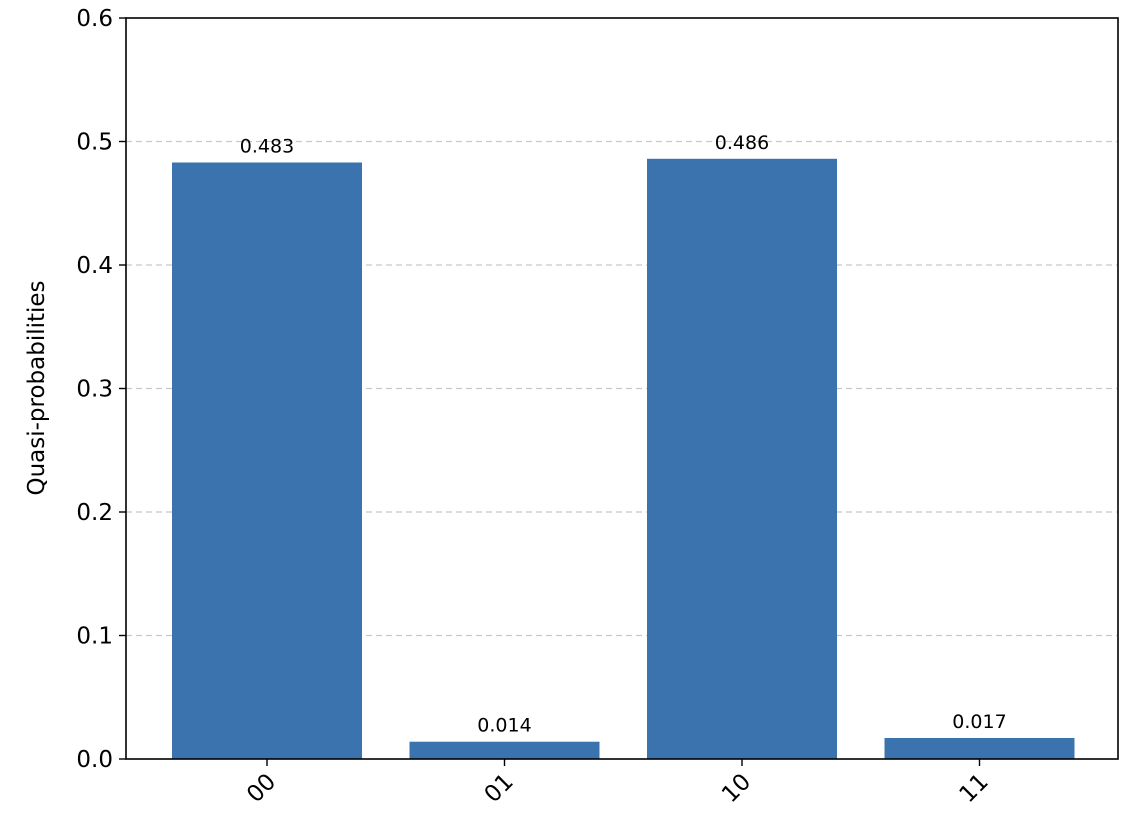  I want to click on x-tick-label: 10, so click(736, 788).